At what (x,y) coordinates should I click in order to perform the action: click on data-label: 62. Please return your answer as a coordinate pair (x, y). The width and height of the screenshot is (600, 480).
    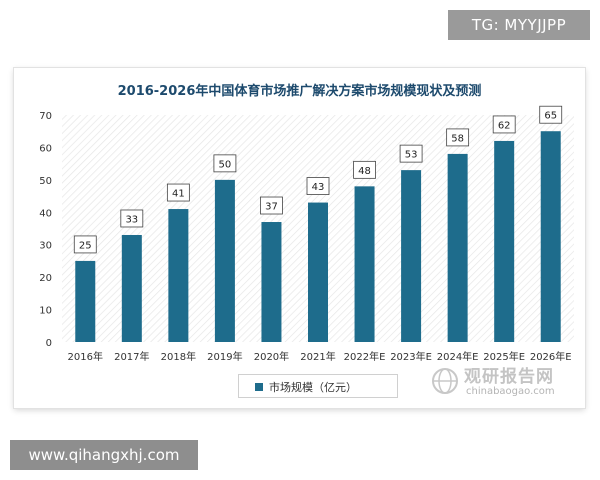
    Looking at the image, I should click on (504, 125).